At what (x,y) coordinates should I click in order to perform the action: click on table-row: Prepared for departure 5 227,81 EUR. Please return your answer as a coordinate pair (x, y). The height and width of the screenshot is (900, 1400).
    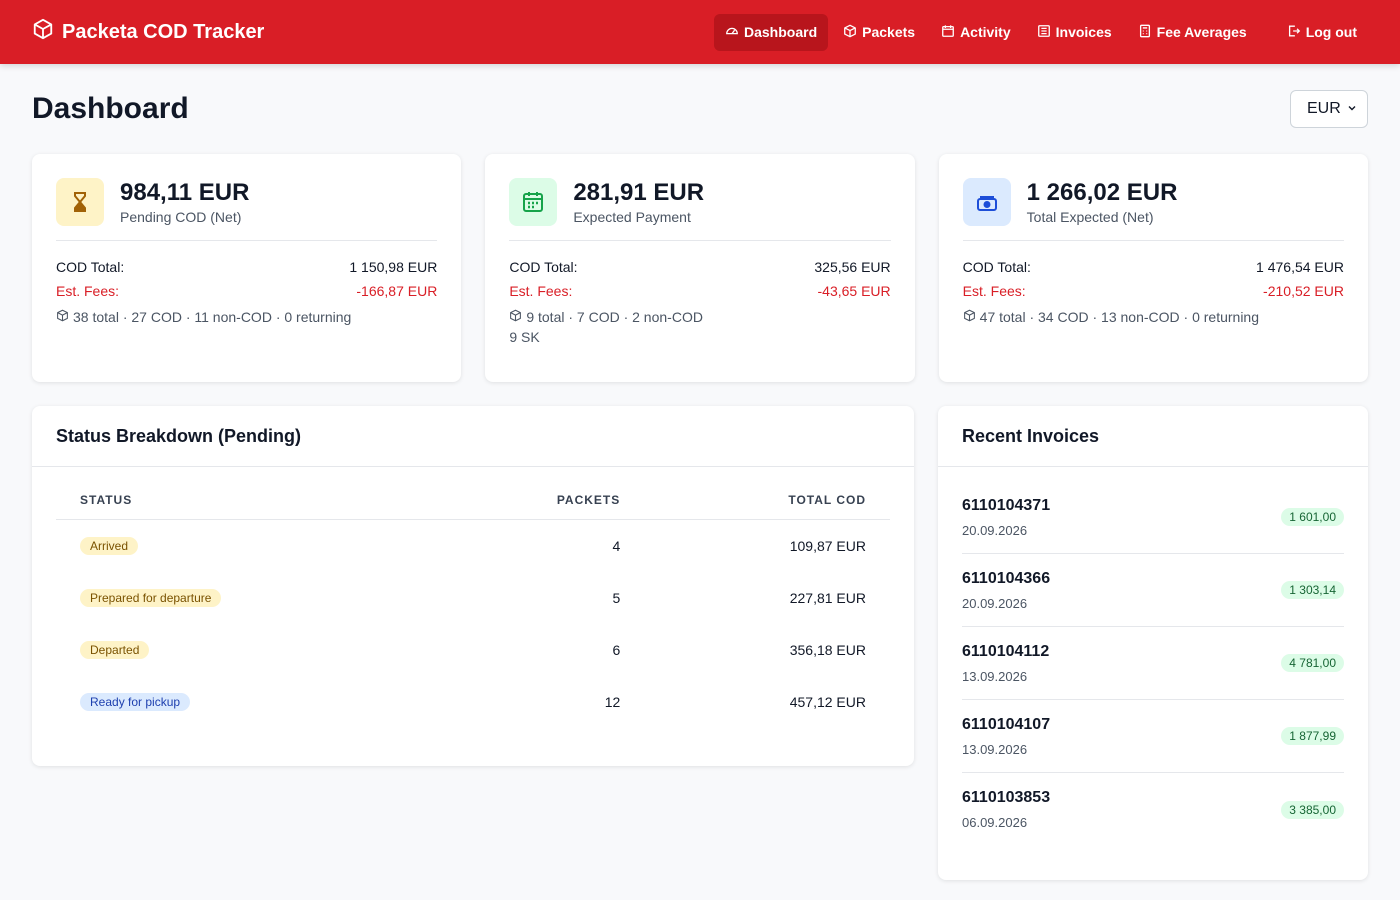
    Looking at the image, I should click on (473, 598).